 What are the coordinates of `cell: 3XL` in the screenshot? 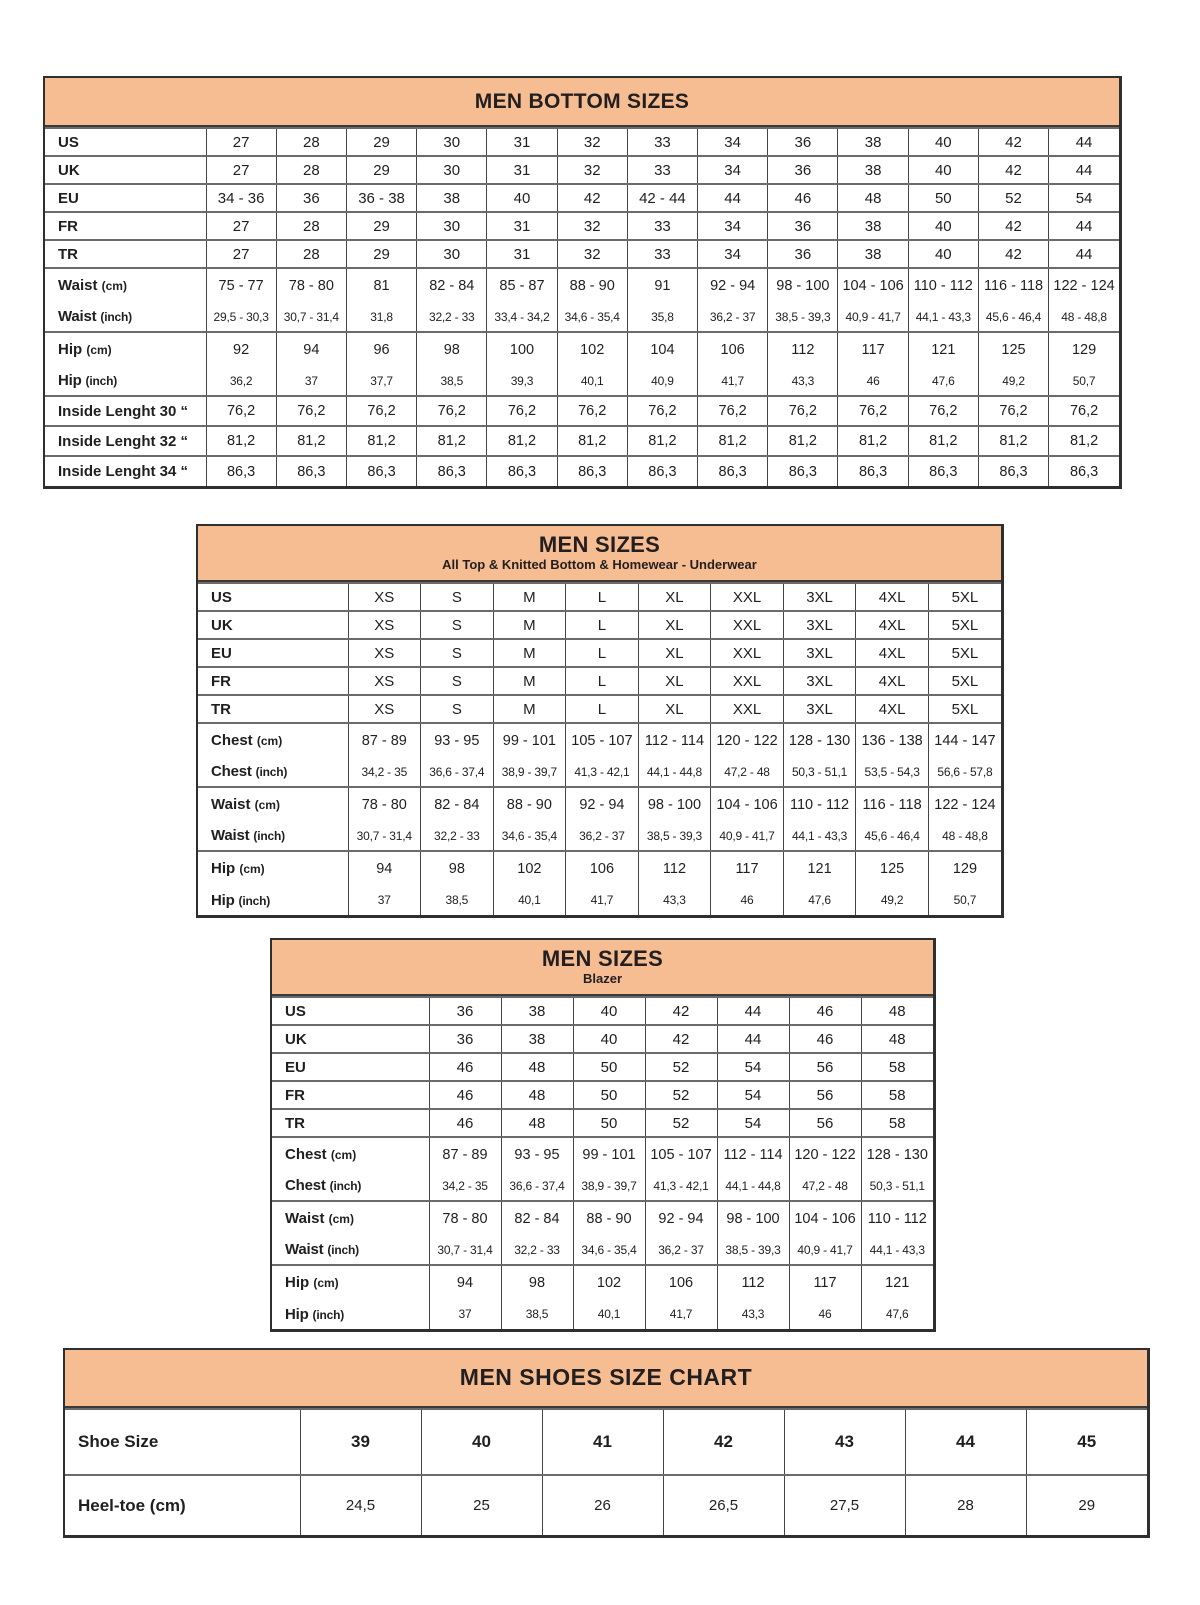 It's located at (819, 624).